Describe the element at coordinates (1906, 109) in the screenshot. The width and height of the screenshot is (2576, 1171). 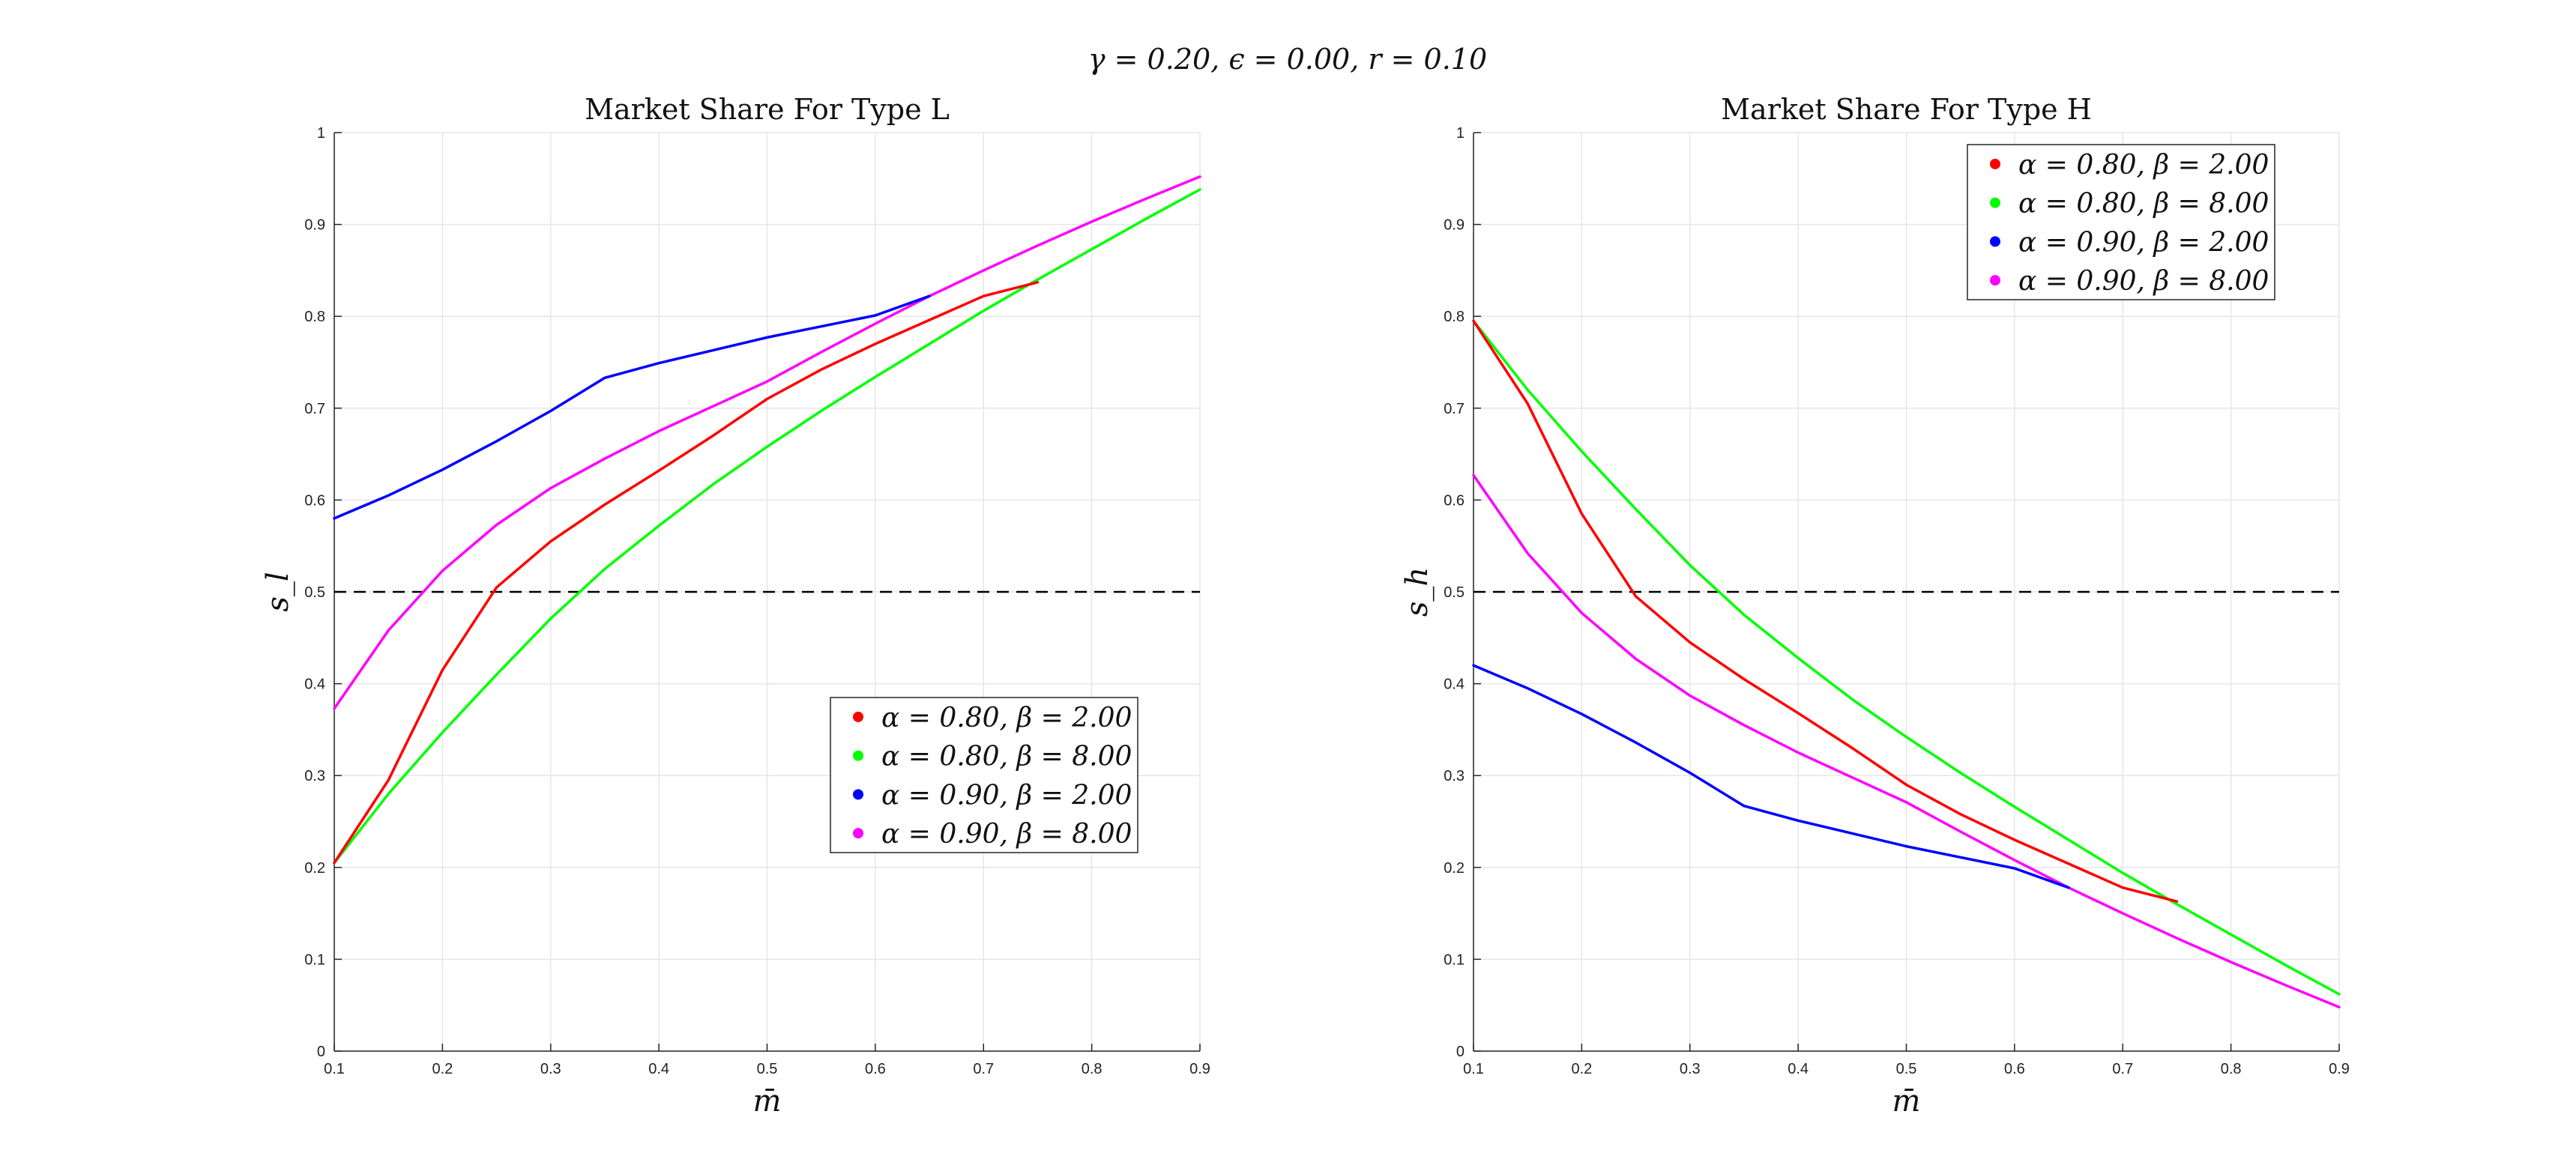
I see `chart-title: Market Share For Type H` at that location.